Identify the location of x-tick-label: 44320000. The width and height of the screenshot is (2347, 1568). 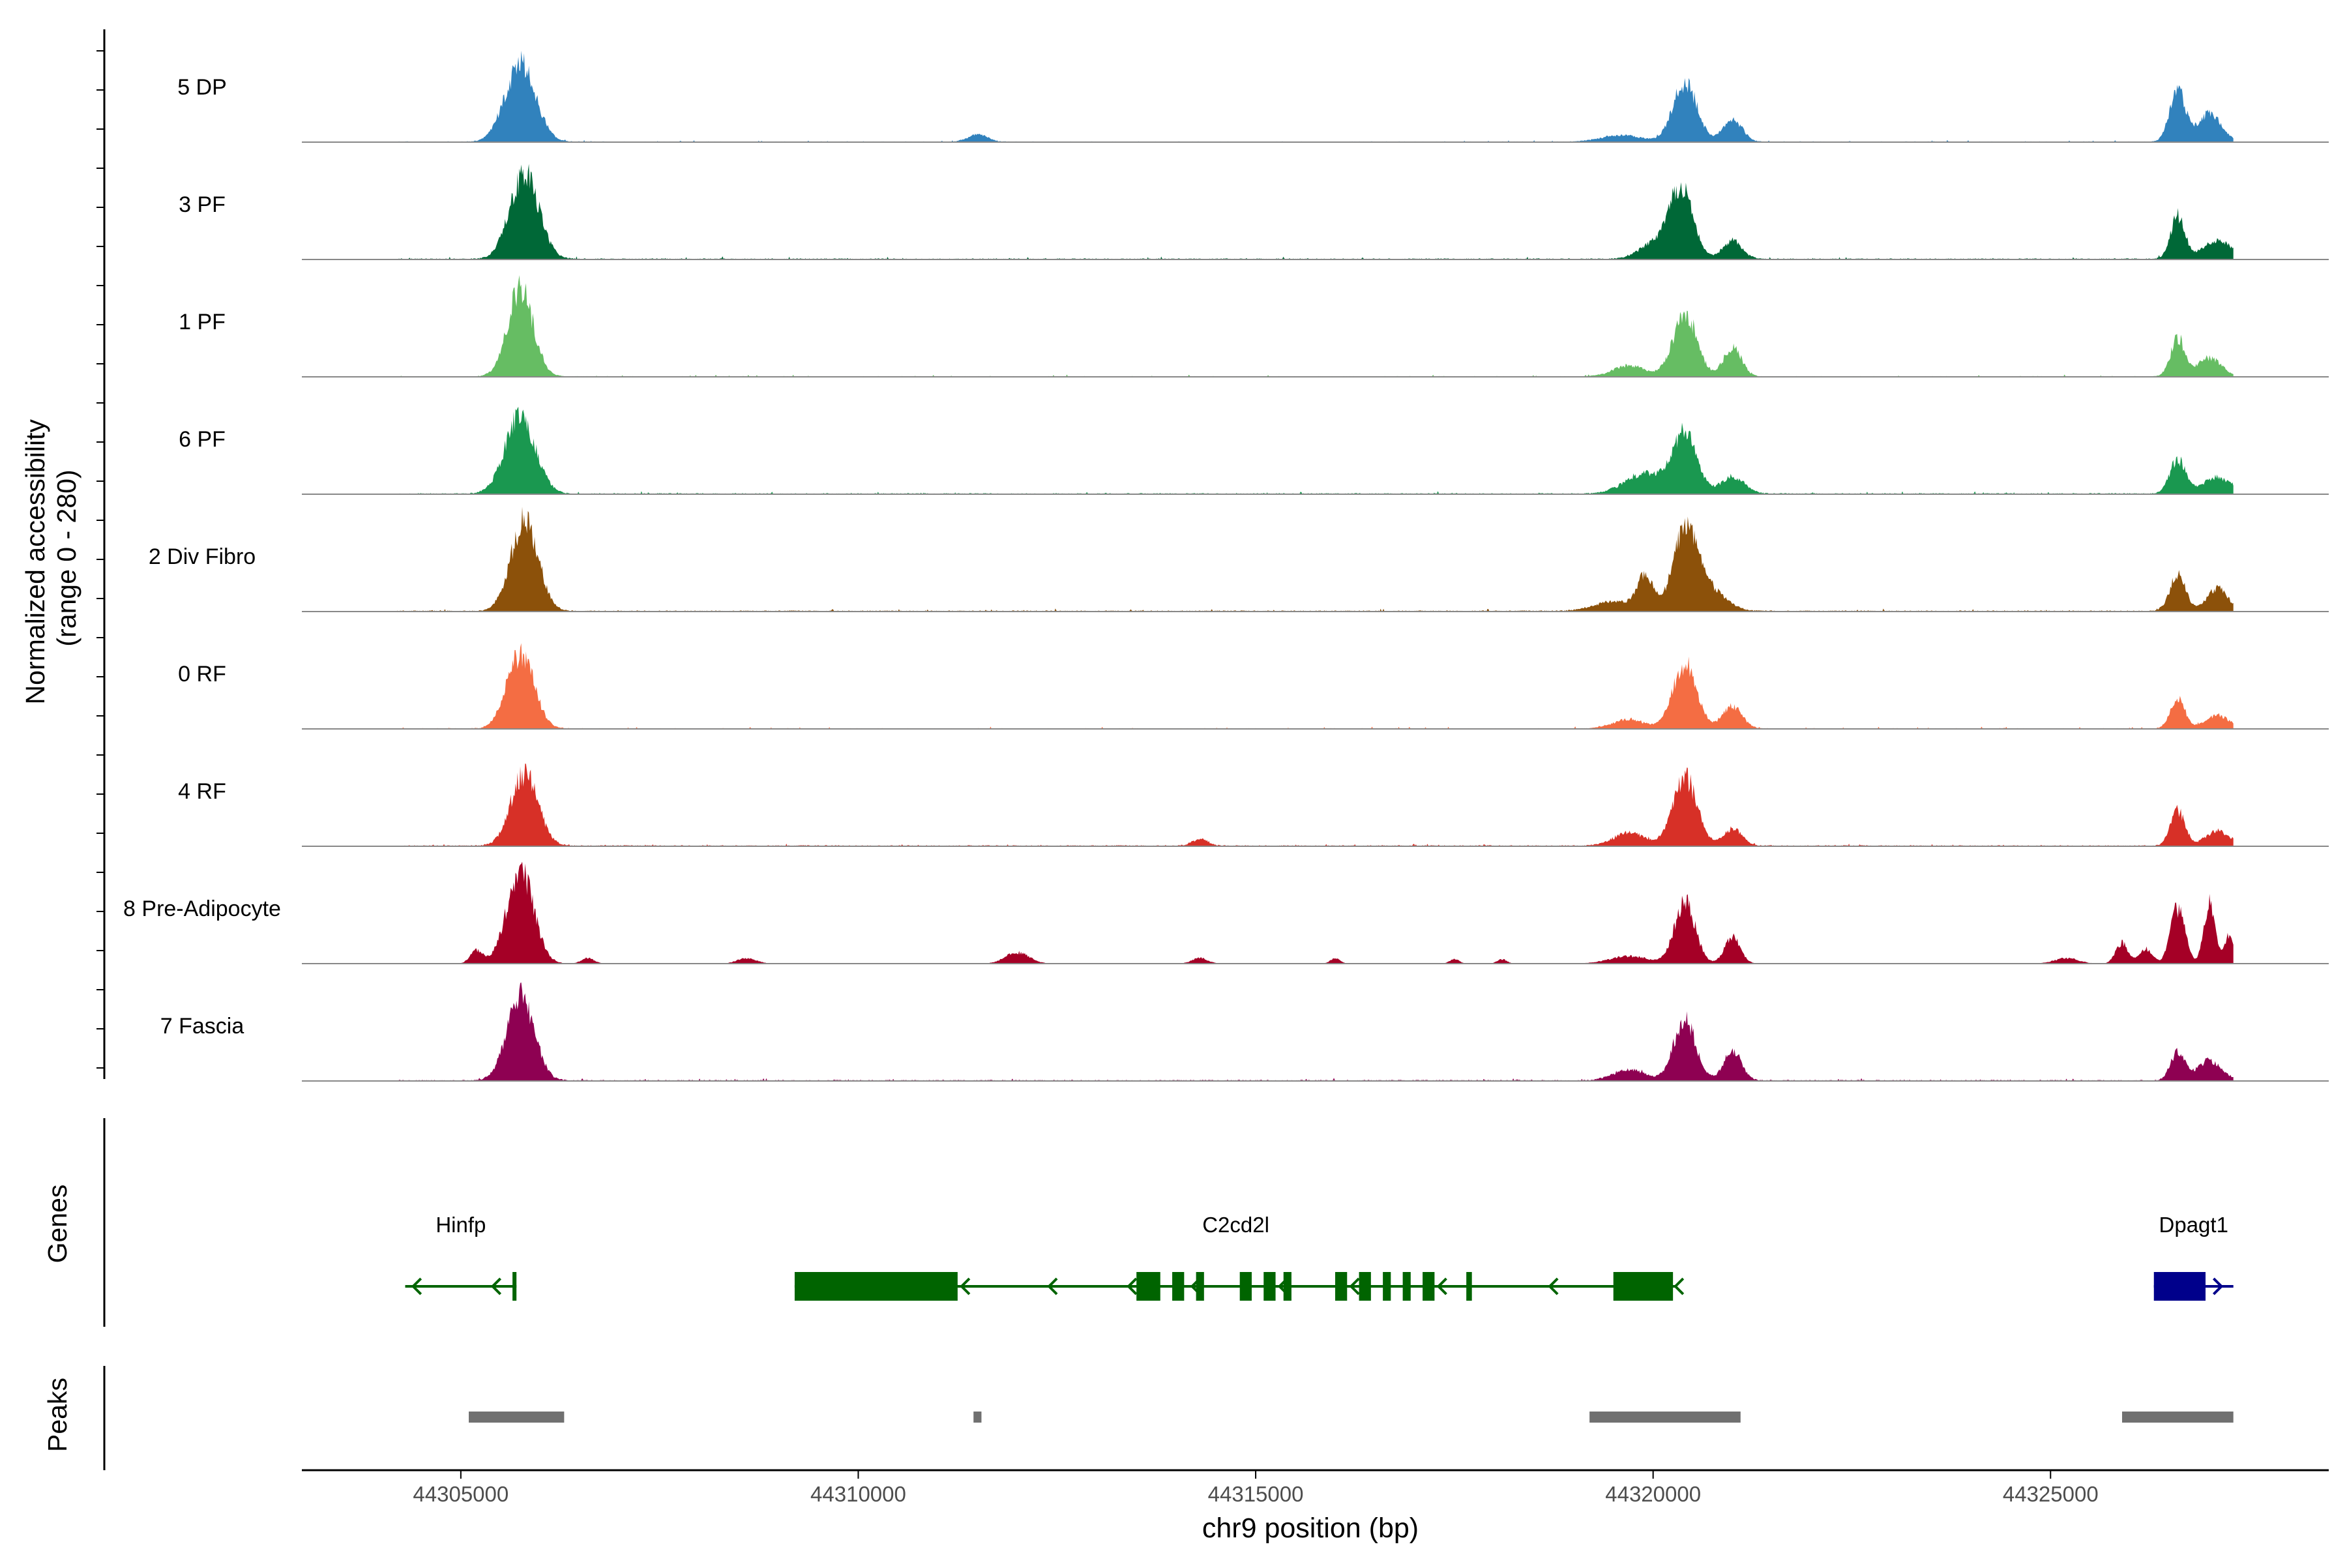
(1653, 1494).